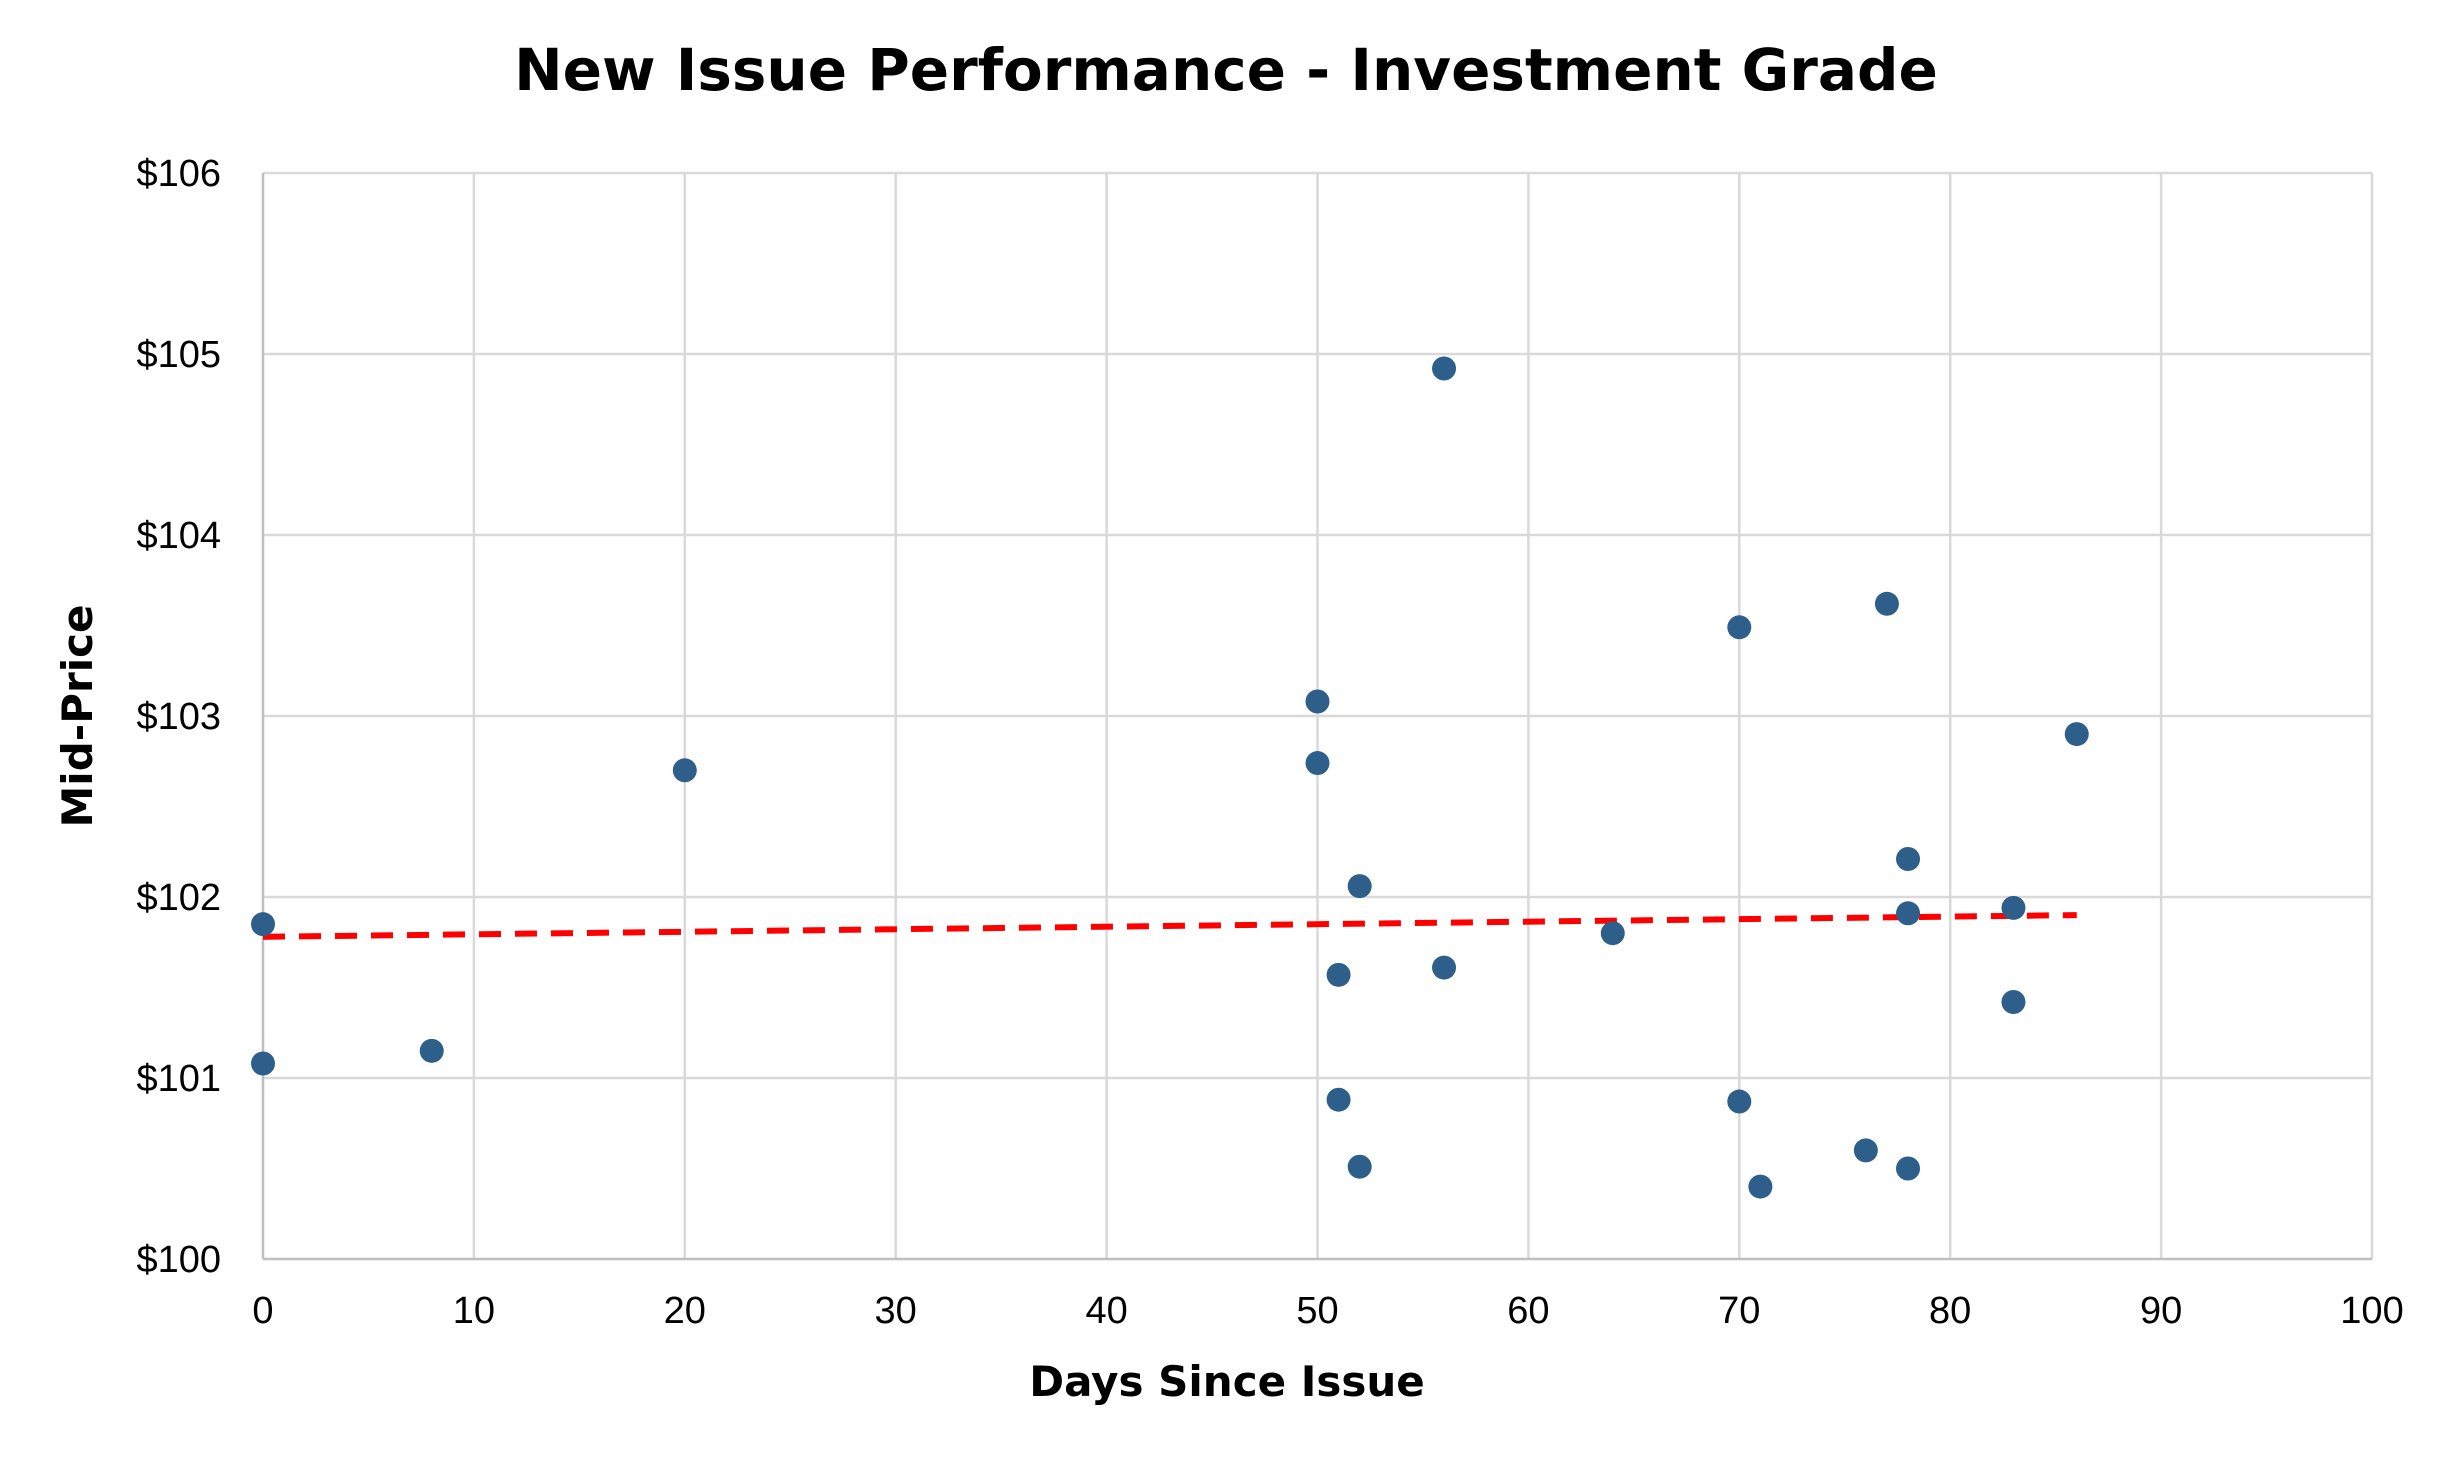  I want to click on x-tick-label: 0, so click(262, 1311).